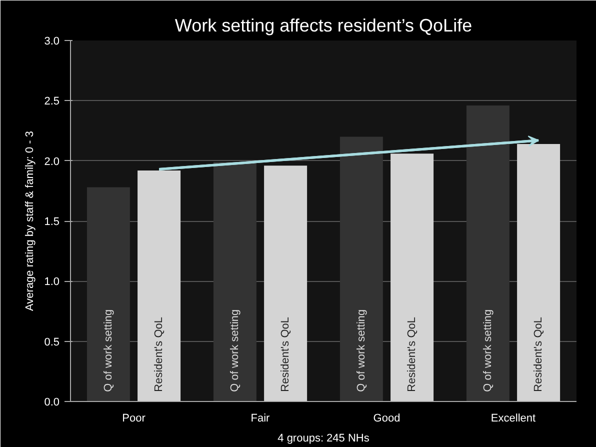 This screenshot has width=596, height=447. I want to click on x-tick-label: Good, so click(386, 418).